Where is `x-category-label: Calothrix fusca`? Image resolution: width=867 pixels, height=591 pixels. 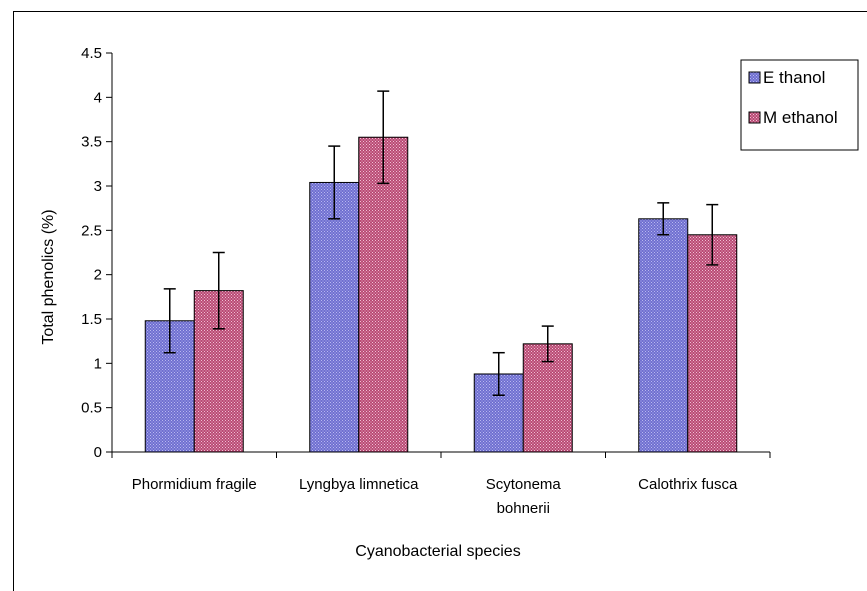 x-category-label: Calothrix fusca is located at coordinates (688, 484).